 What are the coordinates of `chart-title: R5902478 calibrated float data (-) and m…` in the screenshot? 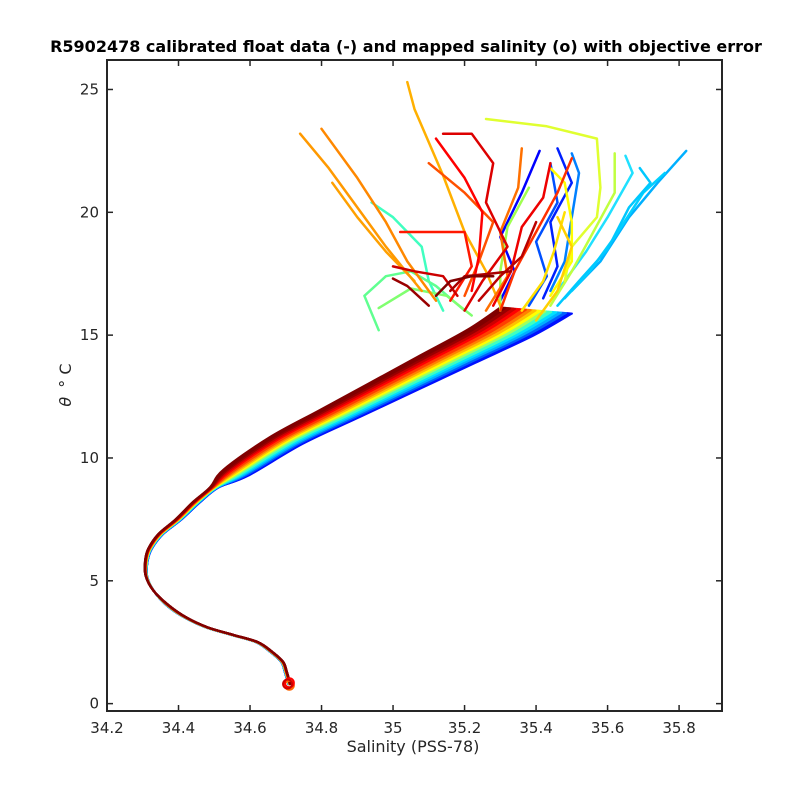 It's located at (406, 46).